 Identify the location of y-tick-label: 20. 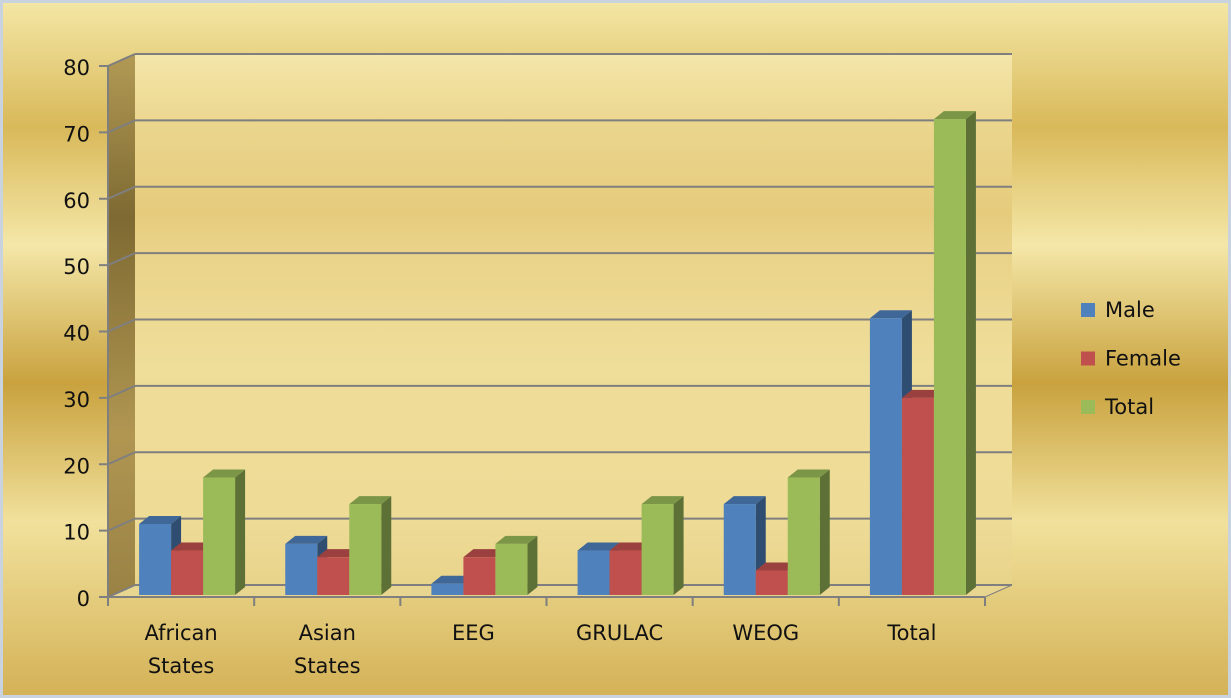
(76, 466).